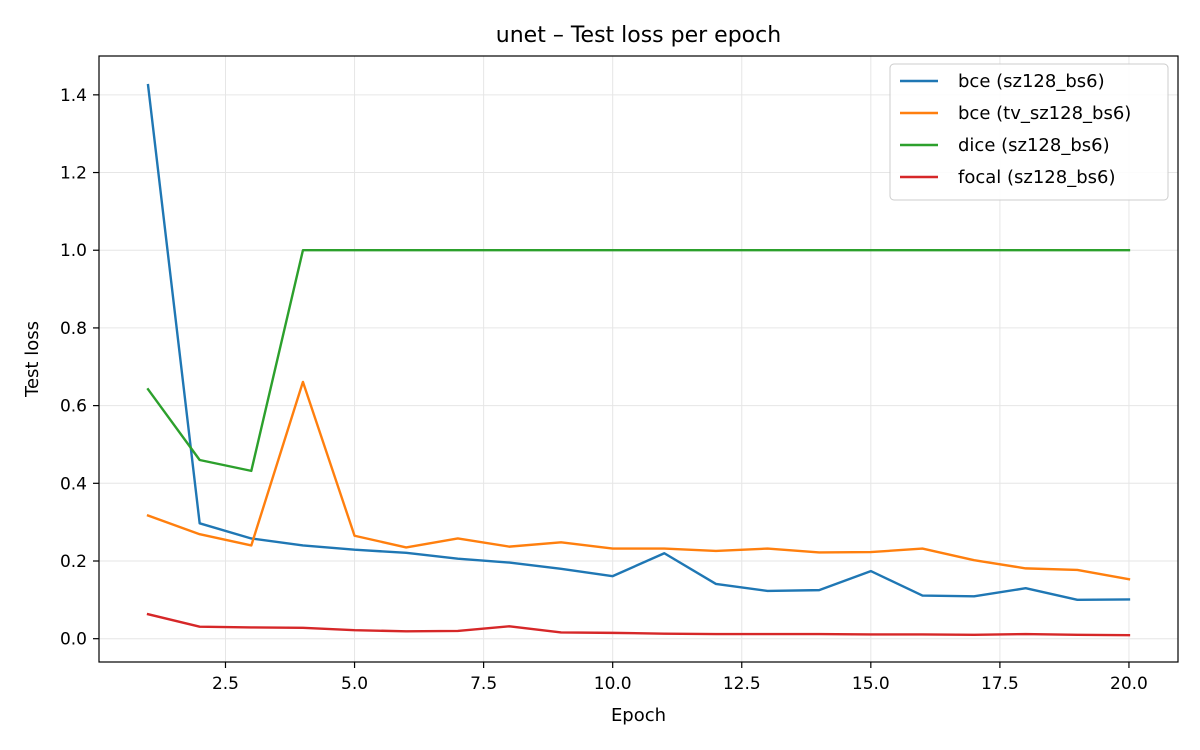 The image size is (1200, 750). I want to click on y-tick-label: 1.0, so click(73, 251).